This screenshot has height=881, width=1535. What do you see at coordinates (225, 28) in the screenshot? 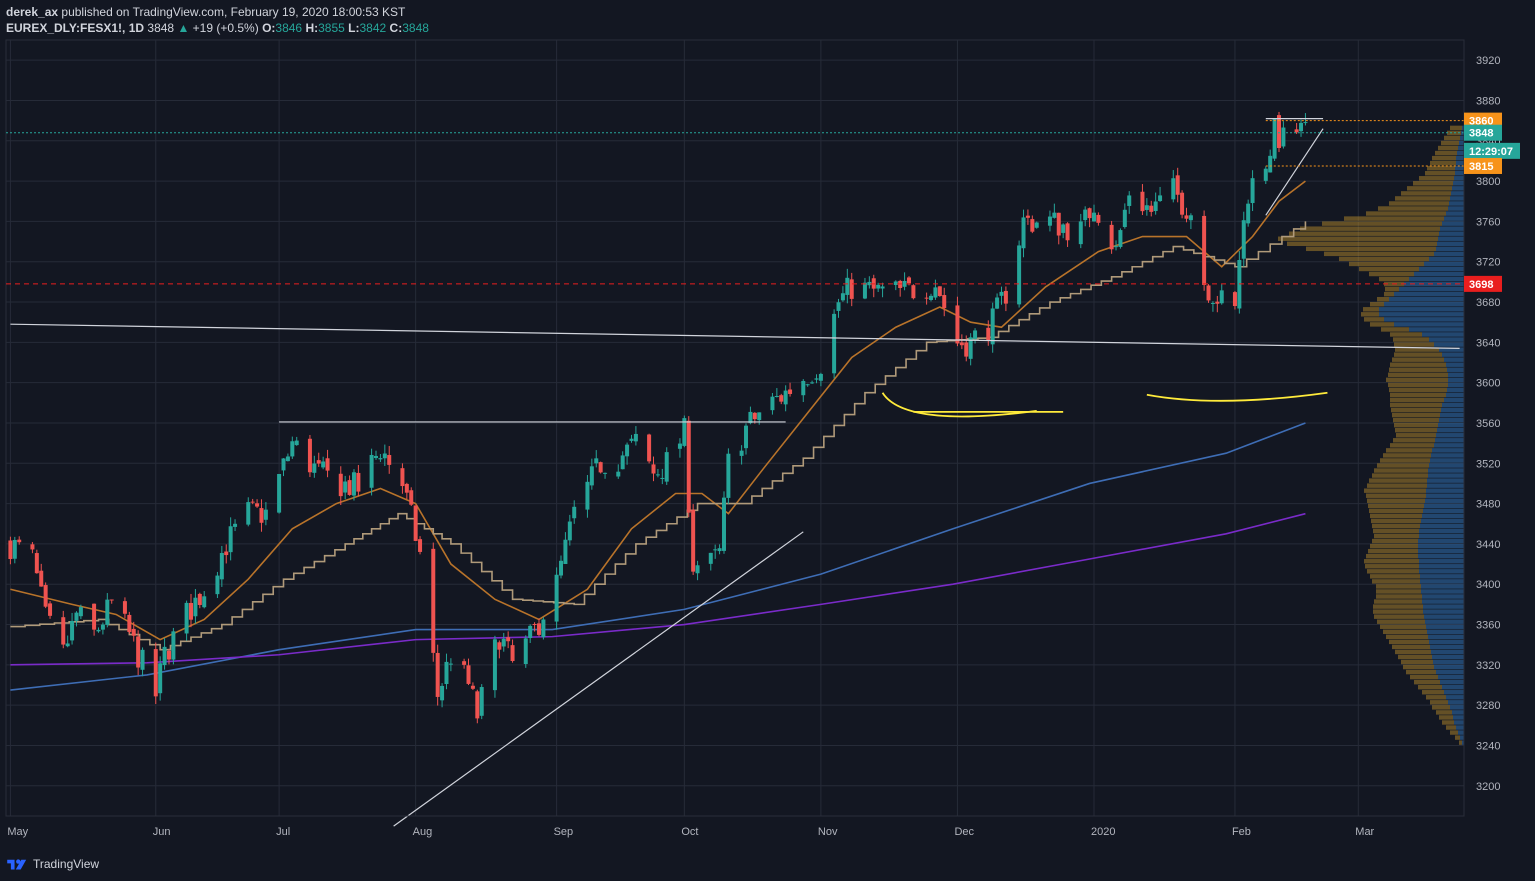
I see `price-change: +19 (+0.5%)` at bounding box center [225, 28].